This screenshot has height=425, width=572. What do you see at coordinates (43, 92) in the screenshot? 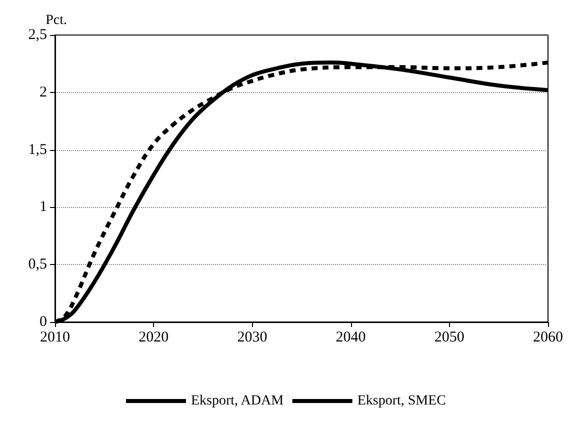
I see `y-tick-label: 2` at bounding box center [43, 92].